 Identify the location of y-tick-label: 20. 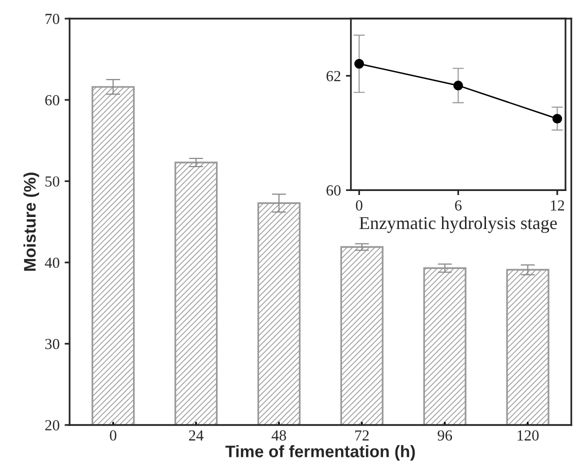
(52, 425).